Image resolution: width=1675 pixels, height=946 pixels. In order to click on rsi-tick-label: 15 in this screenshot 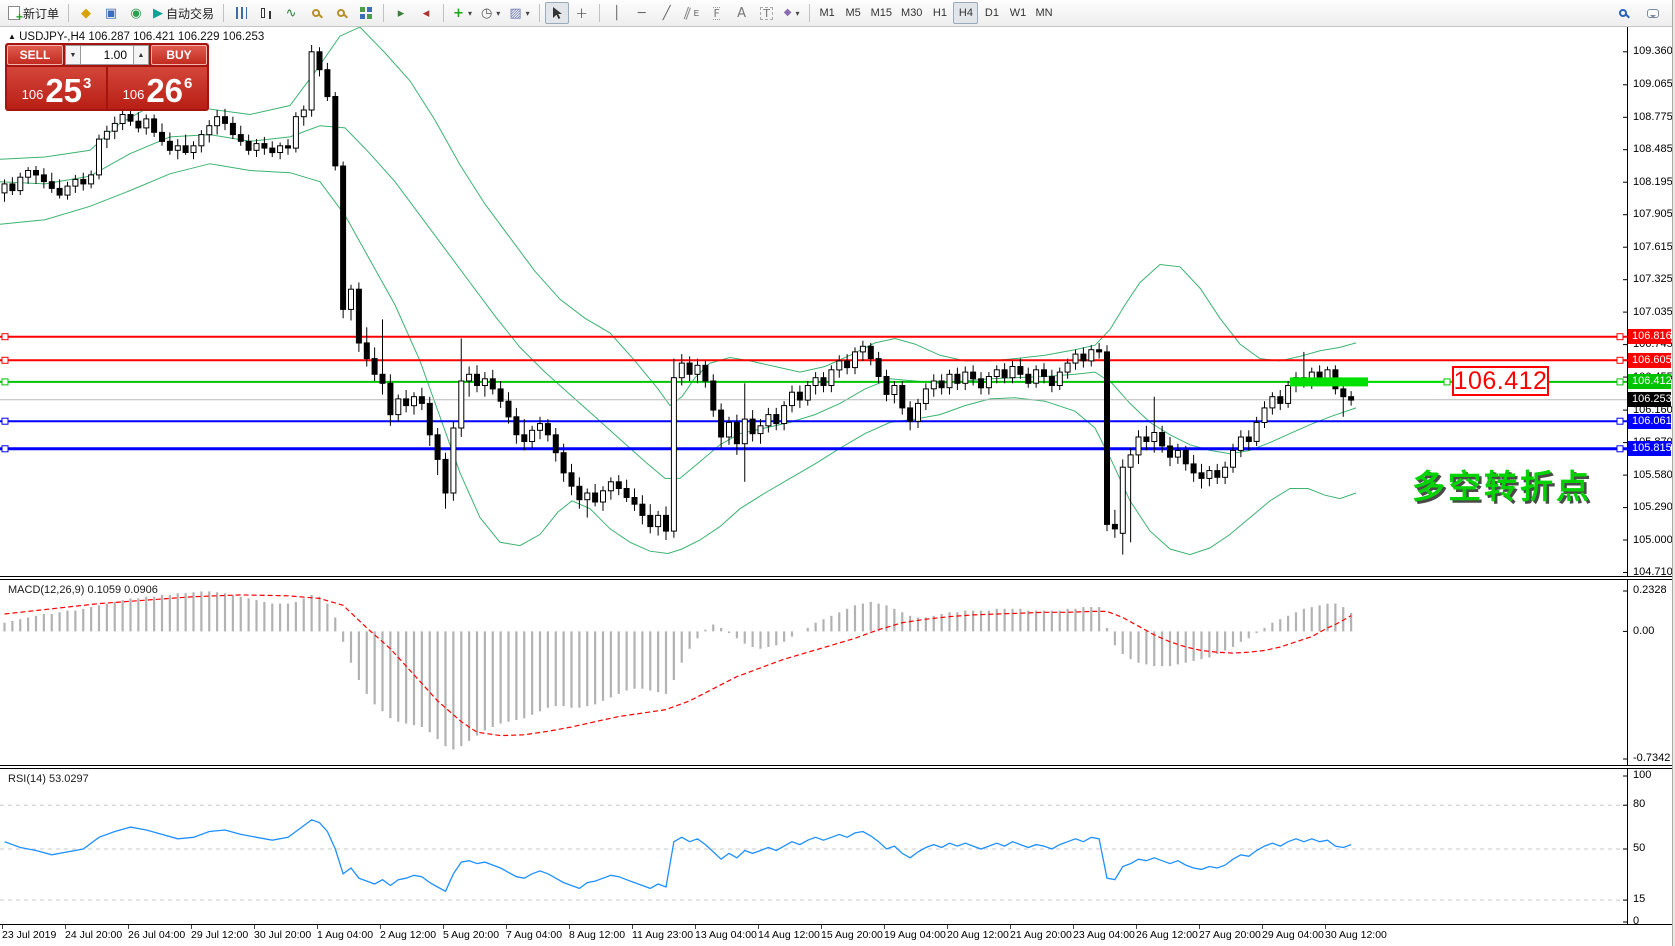, I will do `click(1639, 898)`.